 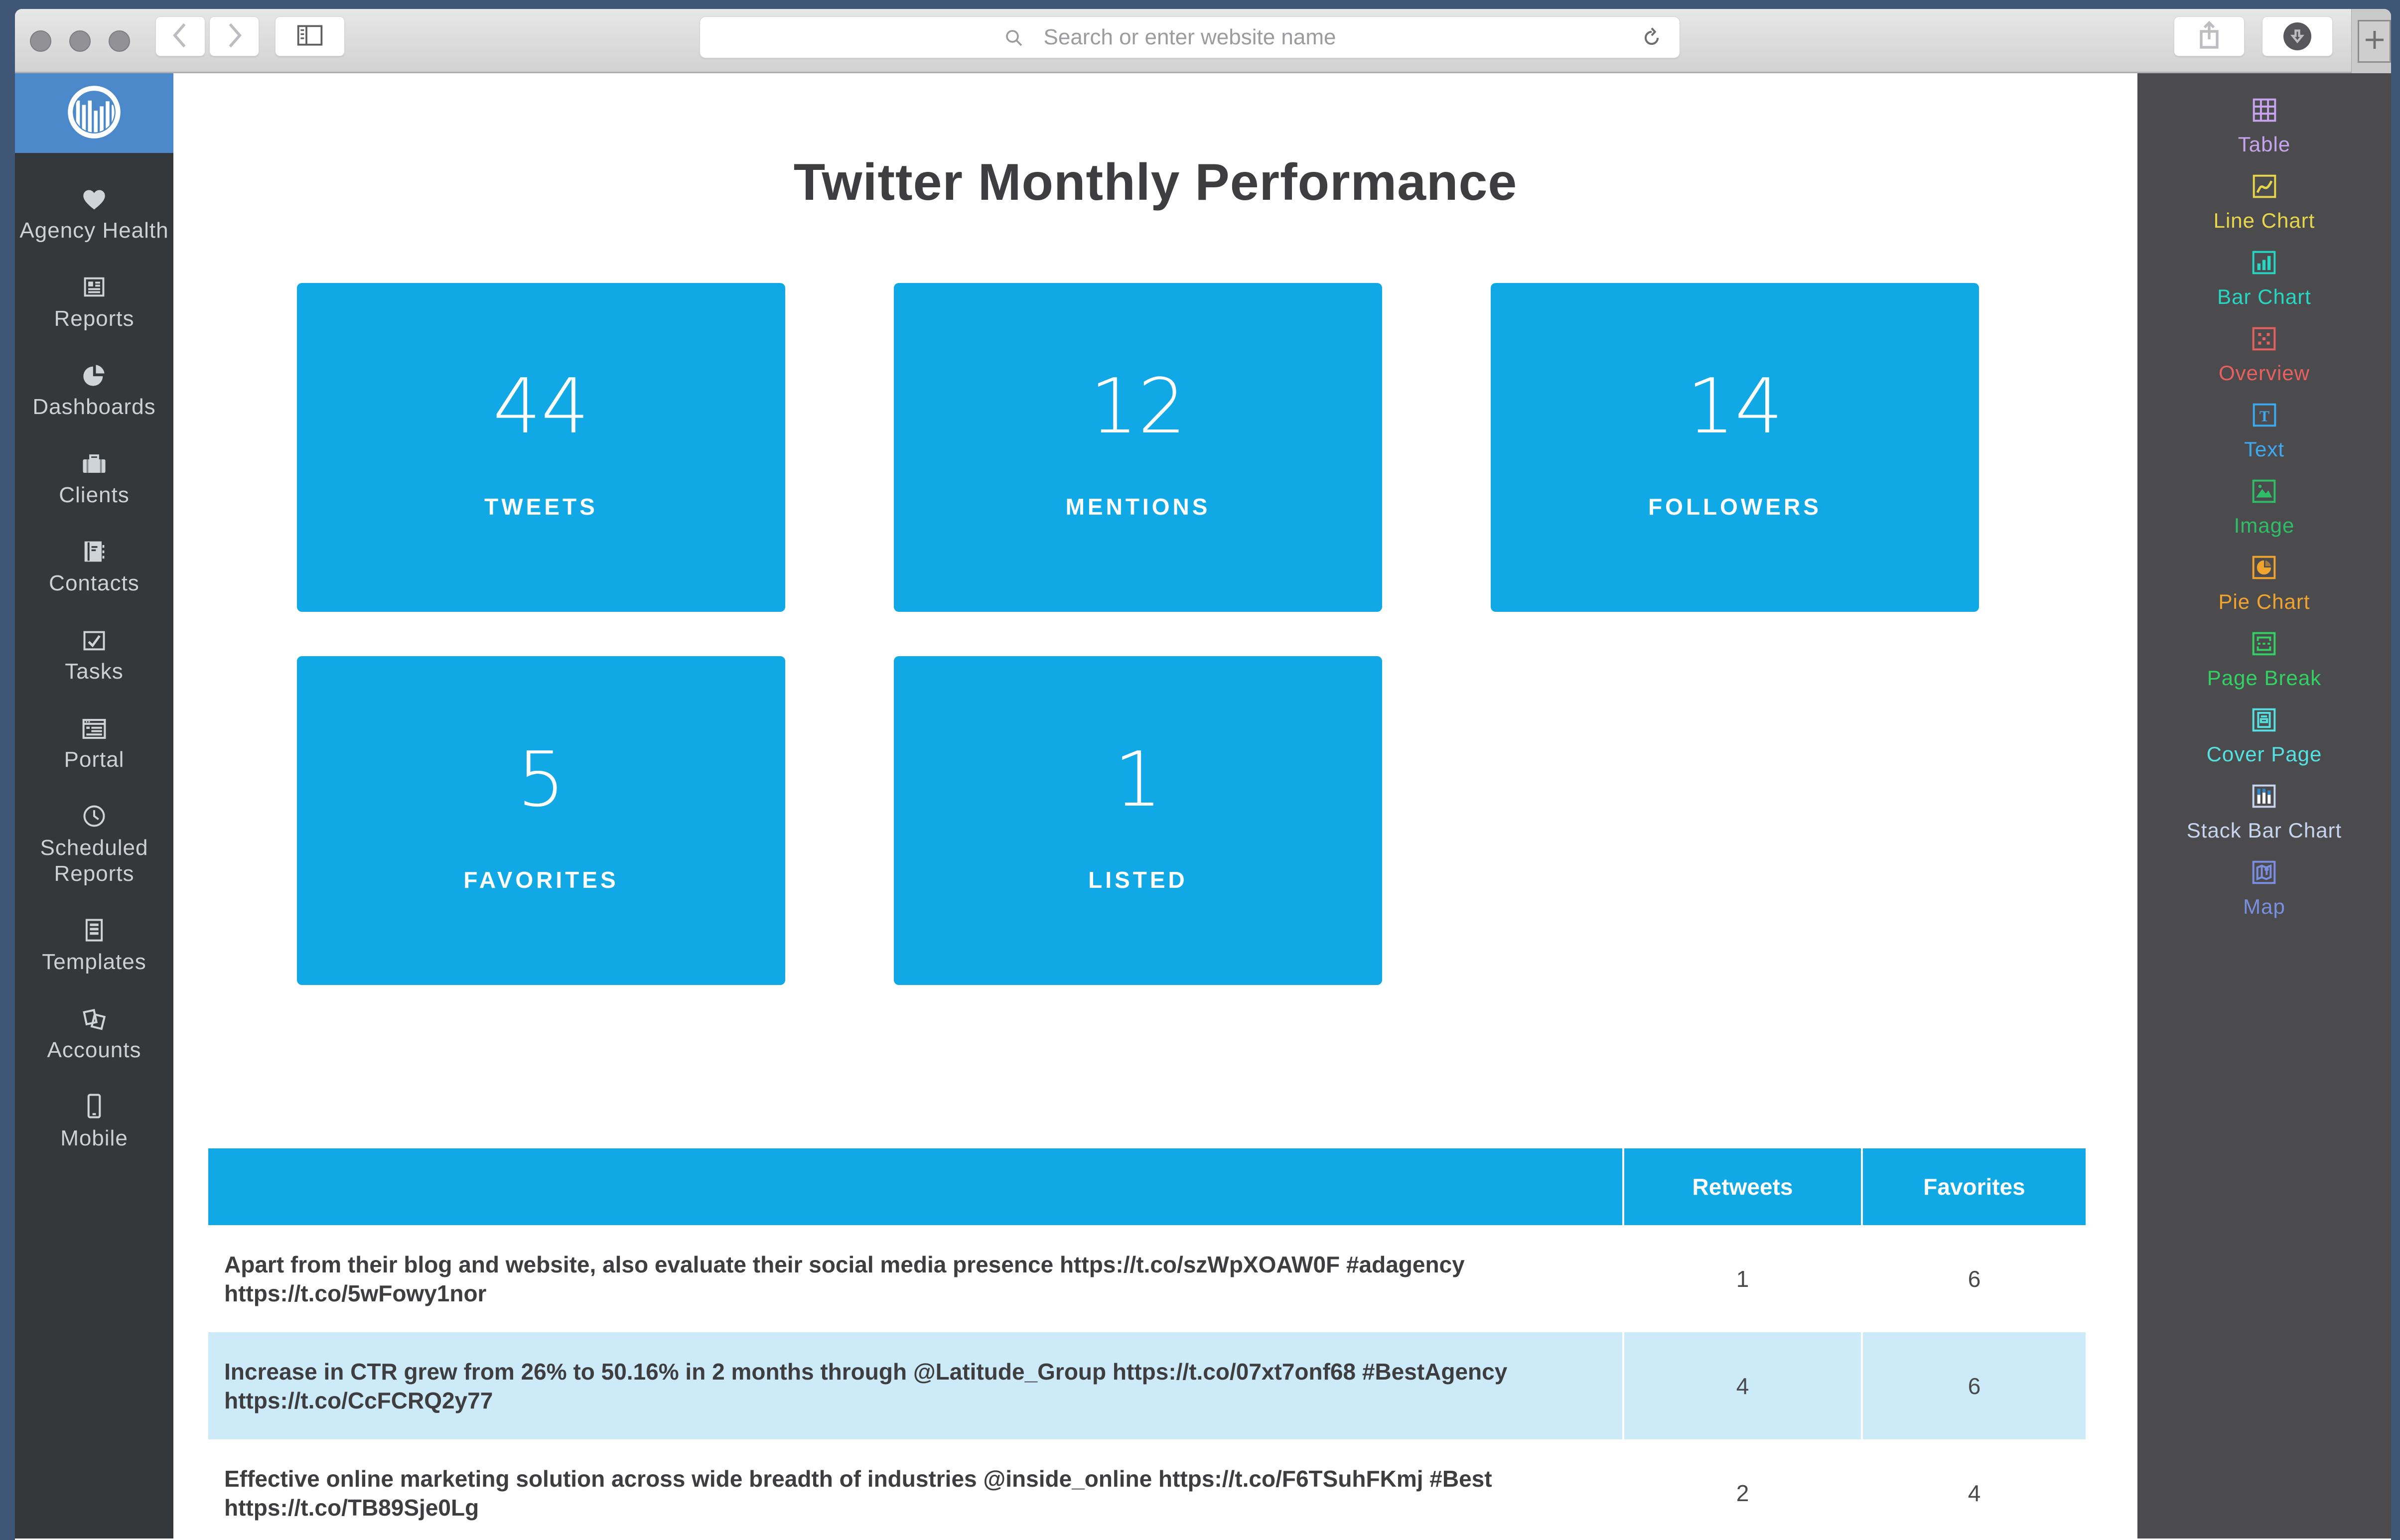 What do you see at coordinates (541, 779) in the screenshot?
I see `metric-value: 5` at bounding box center [541, 779].